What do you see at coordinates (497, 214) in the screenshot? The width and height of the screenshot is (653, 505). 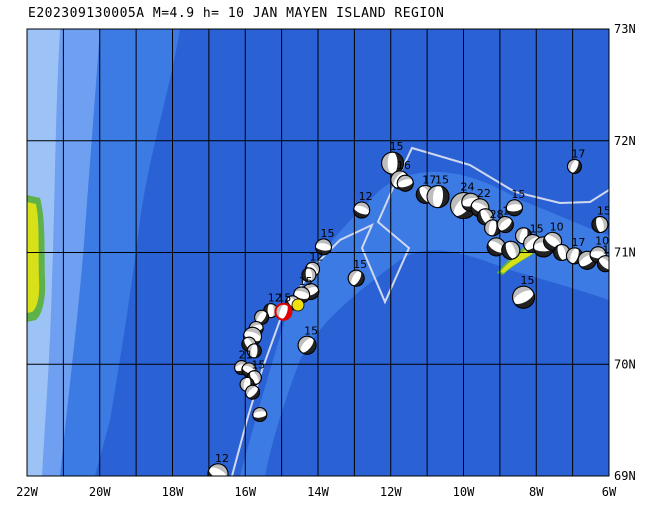 I see `event-depth-label: 28` at bounding box center [497, 214].